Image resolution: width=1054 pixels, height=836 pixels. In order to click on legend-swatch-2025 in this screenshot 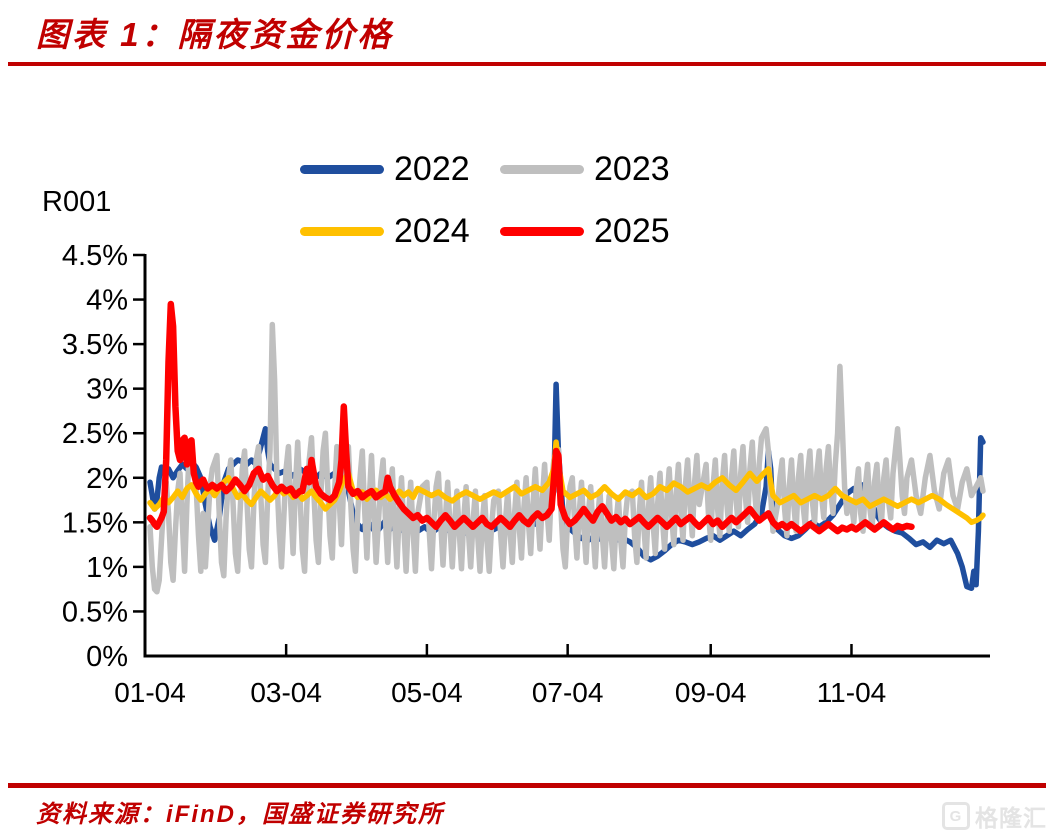, I will do `click(542, 231)`.